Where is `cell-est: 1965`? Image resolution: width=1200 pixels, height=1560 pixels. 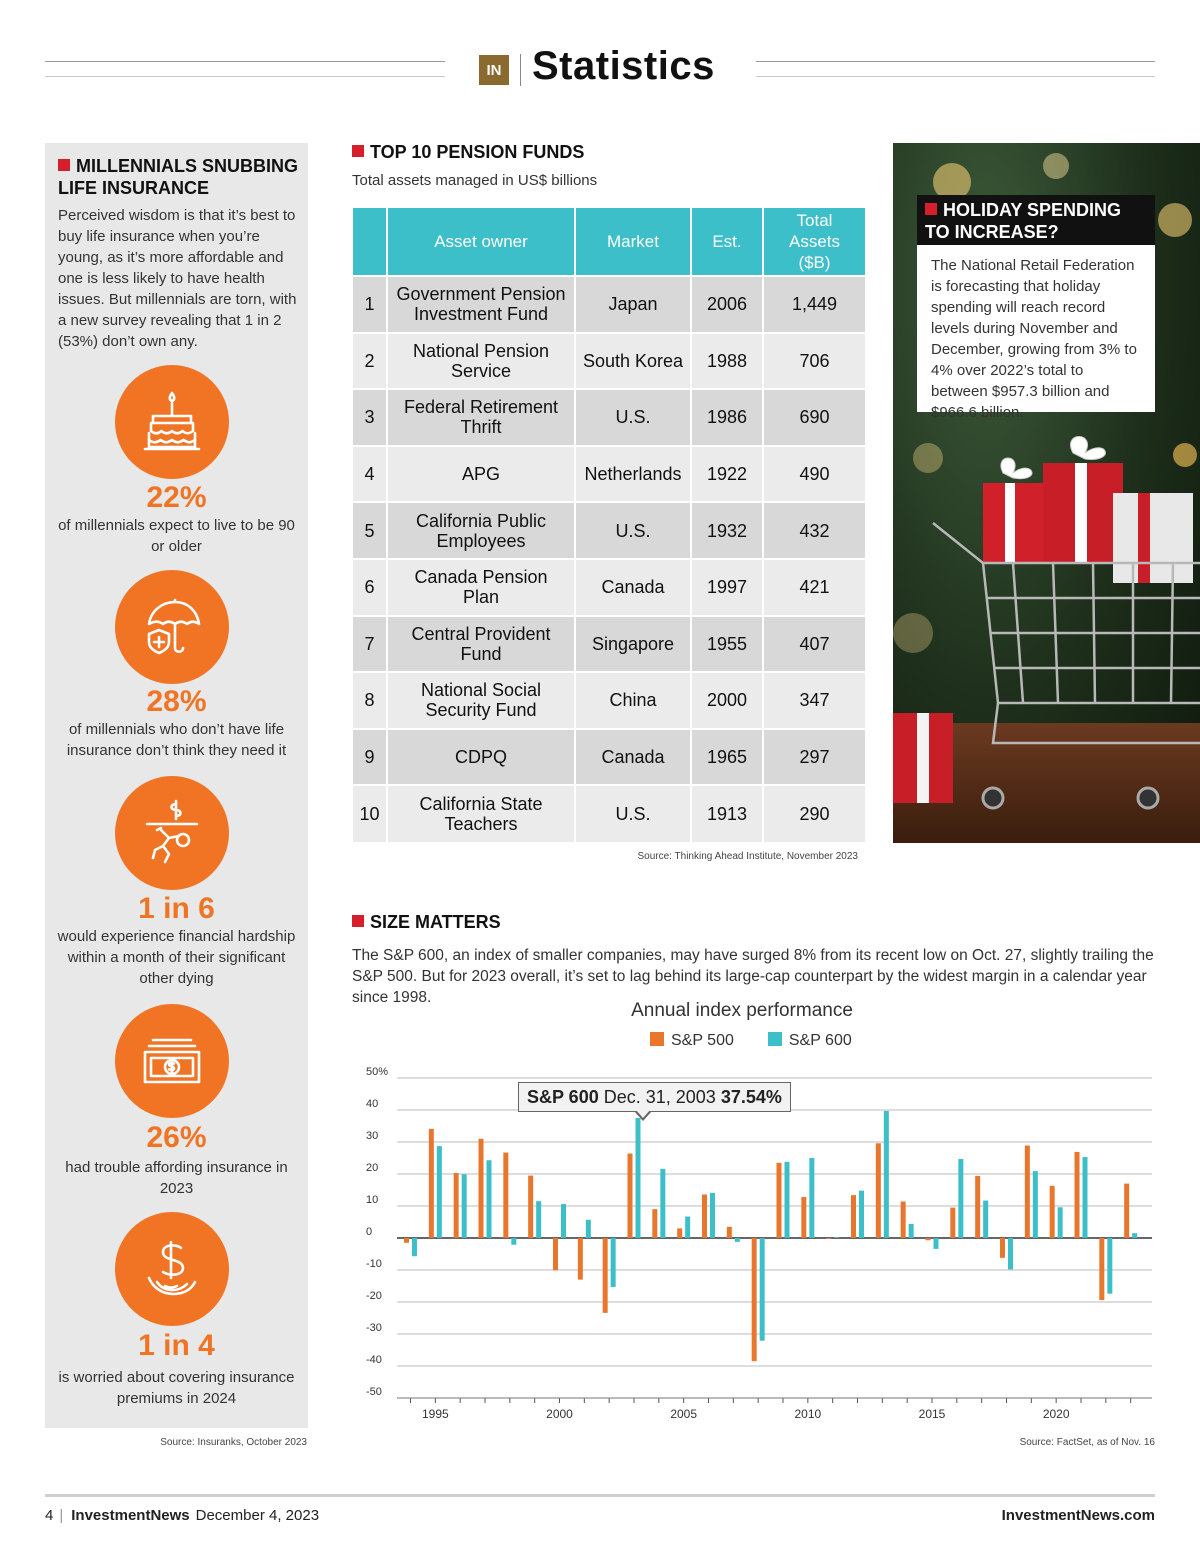
cell-est: 1965 is located at coordinates (727, 756).